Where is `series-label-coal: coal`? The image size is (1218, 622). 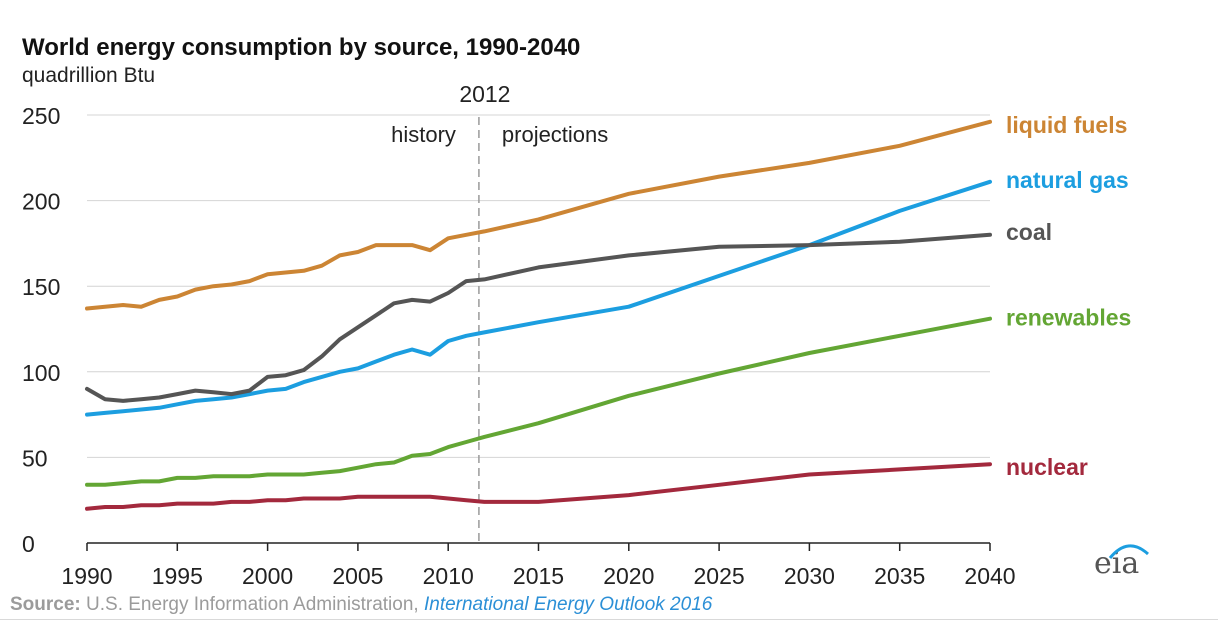
series-label-coal: coal is located at coordinates (1029, 232).